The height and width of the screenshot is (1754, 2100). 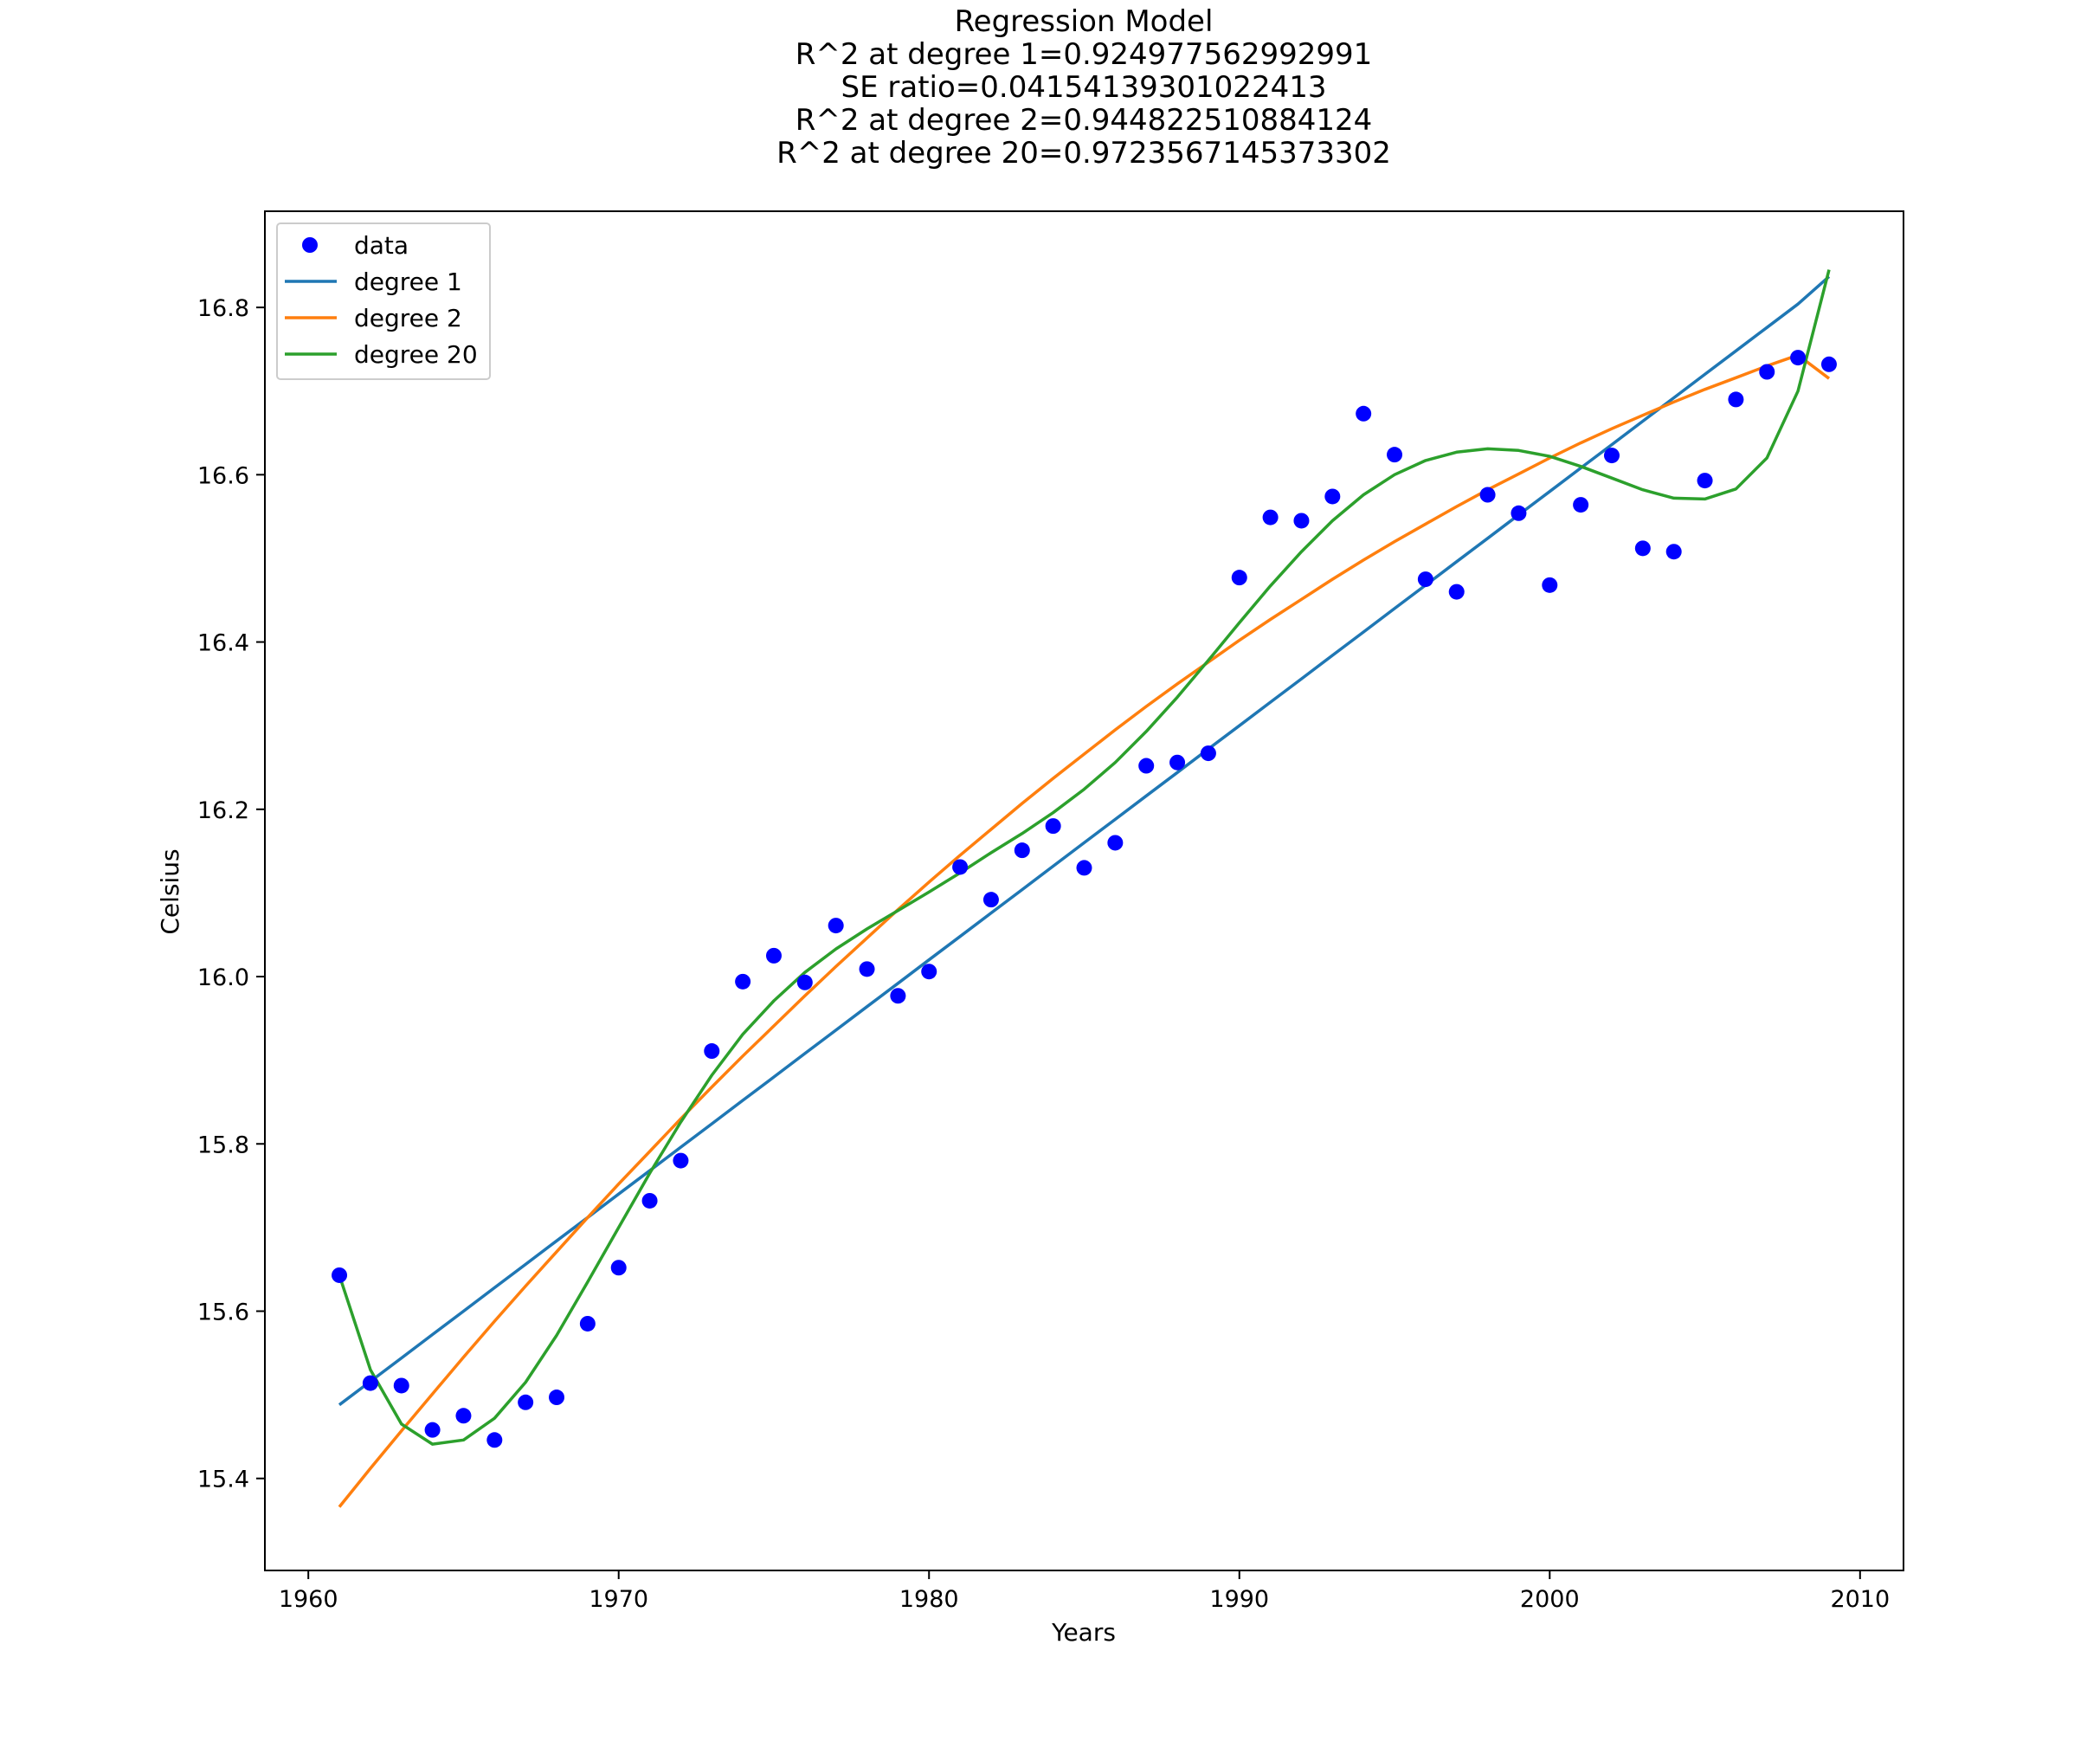 I want to click on legend-entry-degree-1: degree 1, so click(x=373, y=282).